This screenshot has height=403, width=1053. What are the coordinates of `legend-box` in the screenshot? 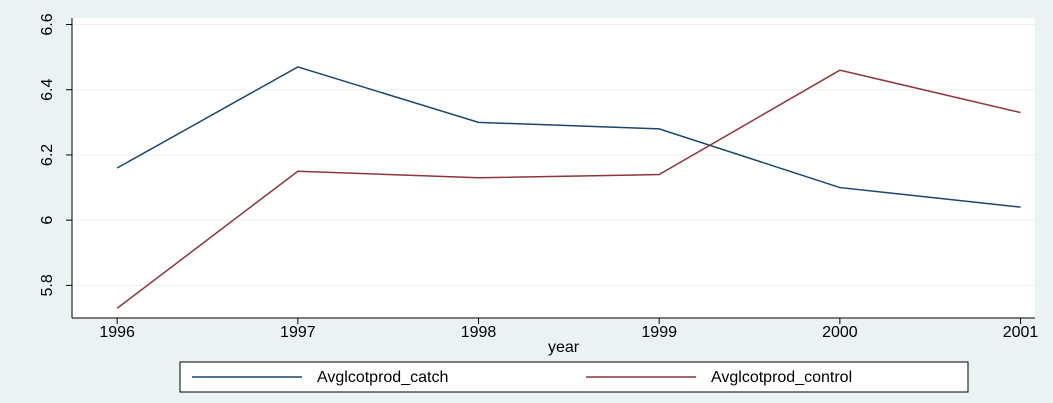 It's located at (574, 377).